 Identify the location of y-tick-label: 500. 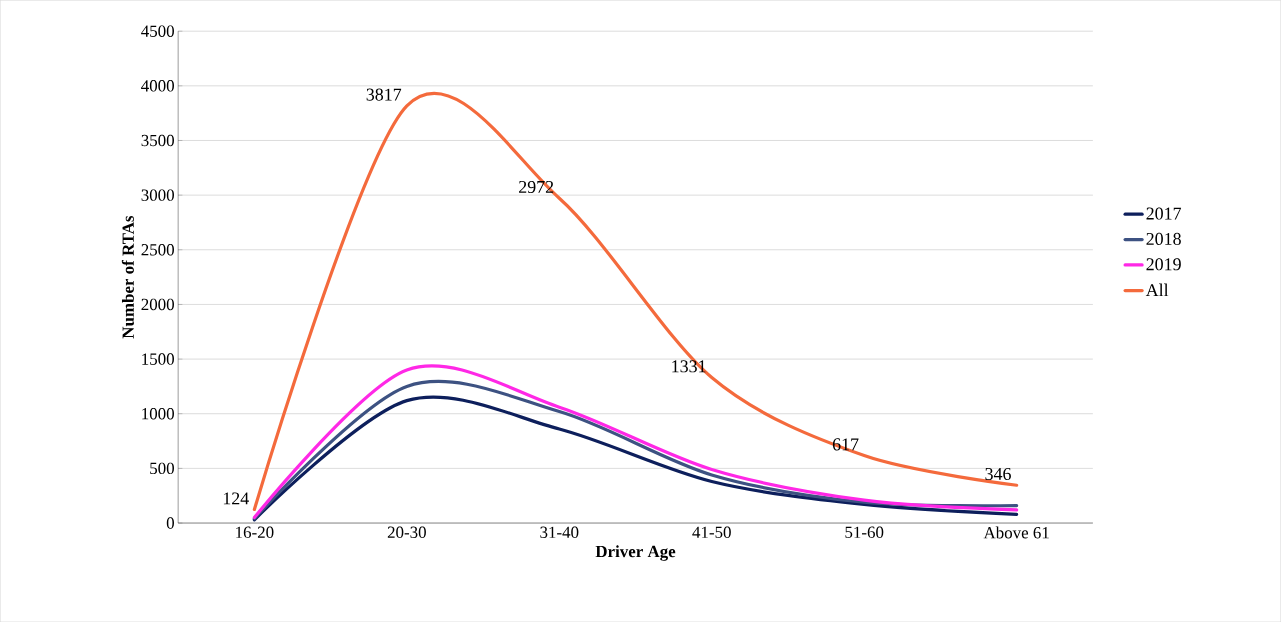
(162, 468).